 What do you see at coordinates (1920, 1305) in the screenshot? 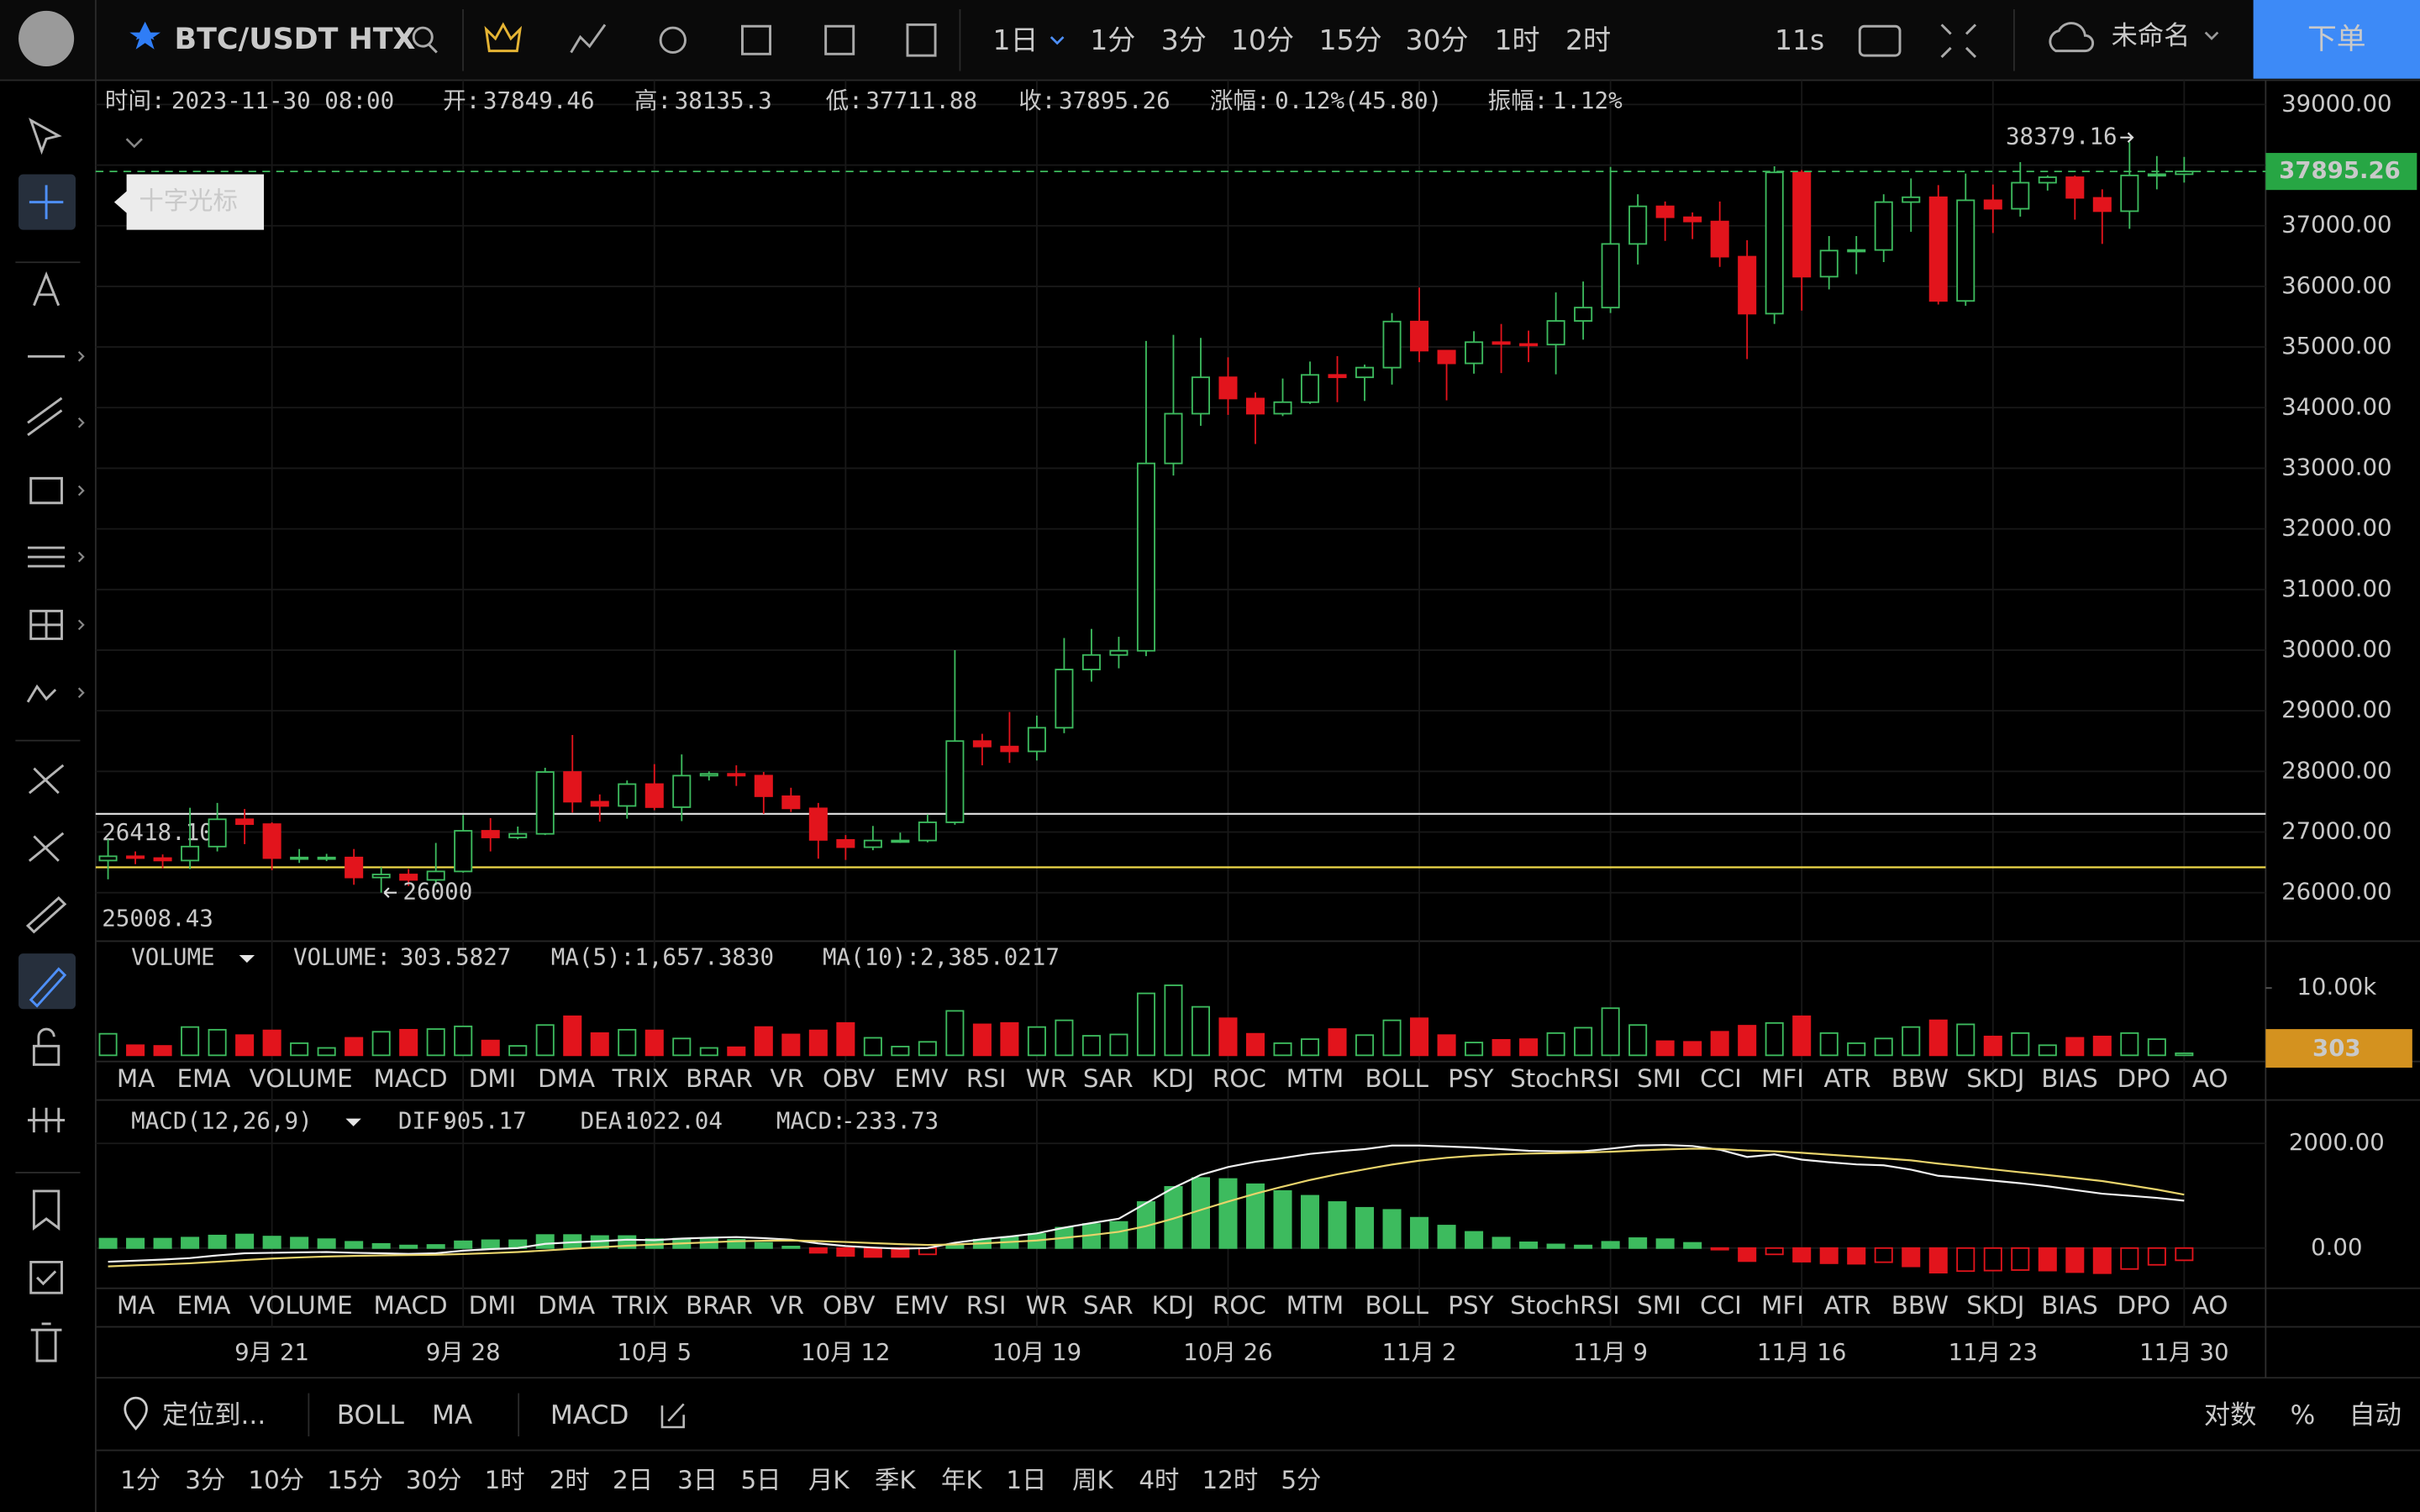
I see `indicator-tab: BBW` at bounding box center [1920, 1305].